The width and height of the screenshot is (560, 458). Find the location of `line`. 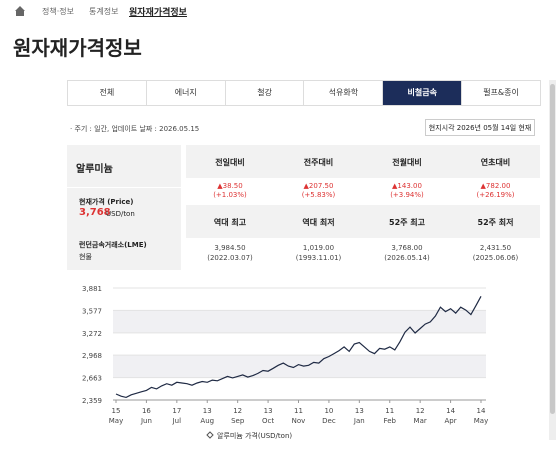

line is located at coordinates (298, 347).